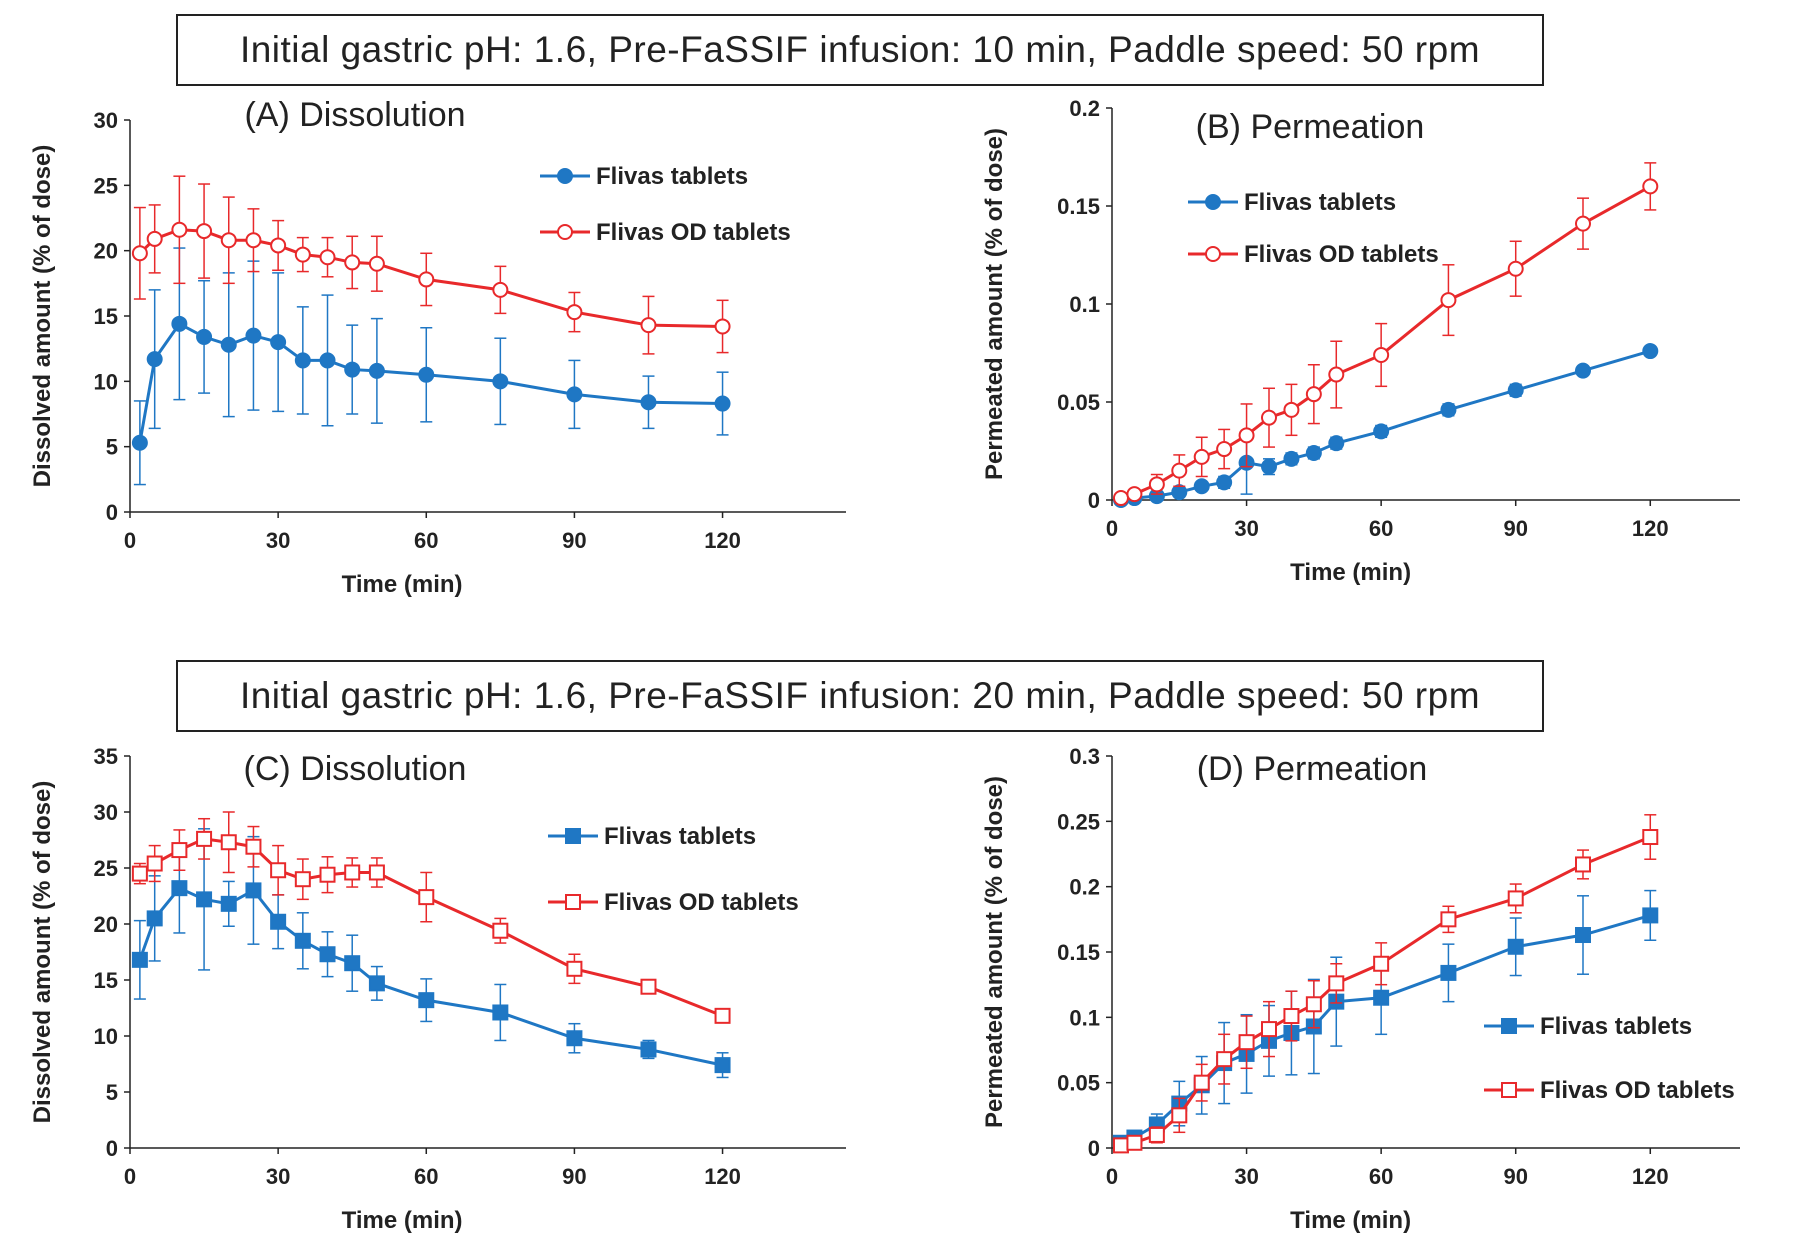  What do you see at coordinates (574, 1176) in the screenshot?
I see `x-tick-label: 90` at bounding box center [574, 1176].